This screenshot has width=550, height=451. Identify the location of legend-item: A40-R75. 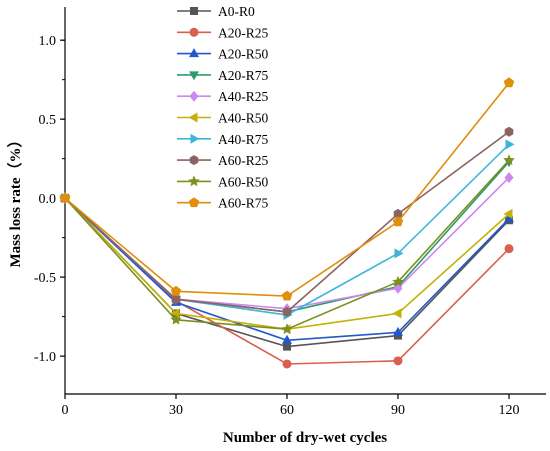
(222, 139).